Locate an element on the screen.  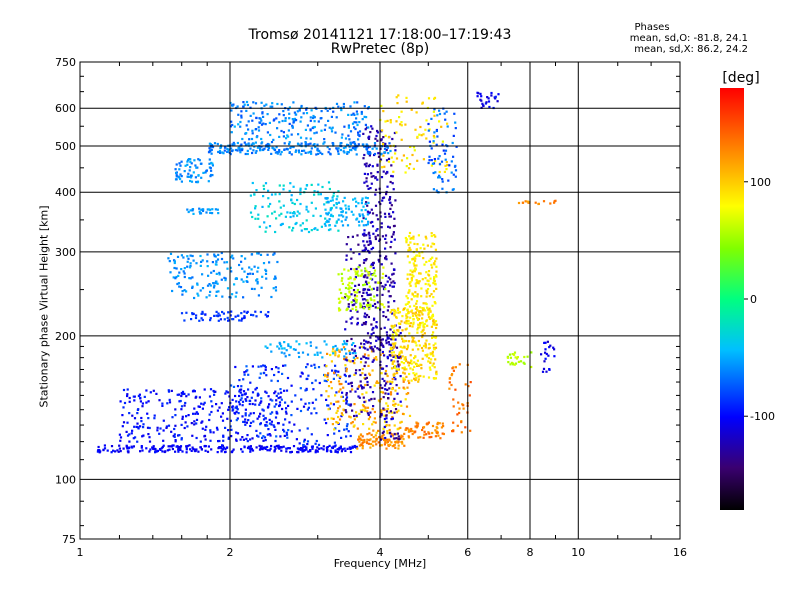
y-tick-label: 300 is located at coordinates (65, 252).